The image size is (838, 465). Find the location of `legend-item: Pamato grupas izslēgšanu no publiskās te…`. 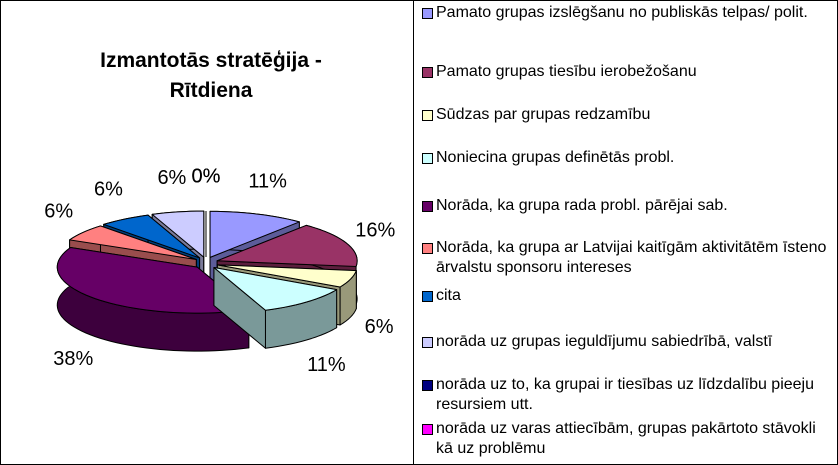

legend-item: Pamato grupas izslēgšanu no publiskās te… is located at coordinates (628, 13).